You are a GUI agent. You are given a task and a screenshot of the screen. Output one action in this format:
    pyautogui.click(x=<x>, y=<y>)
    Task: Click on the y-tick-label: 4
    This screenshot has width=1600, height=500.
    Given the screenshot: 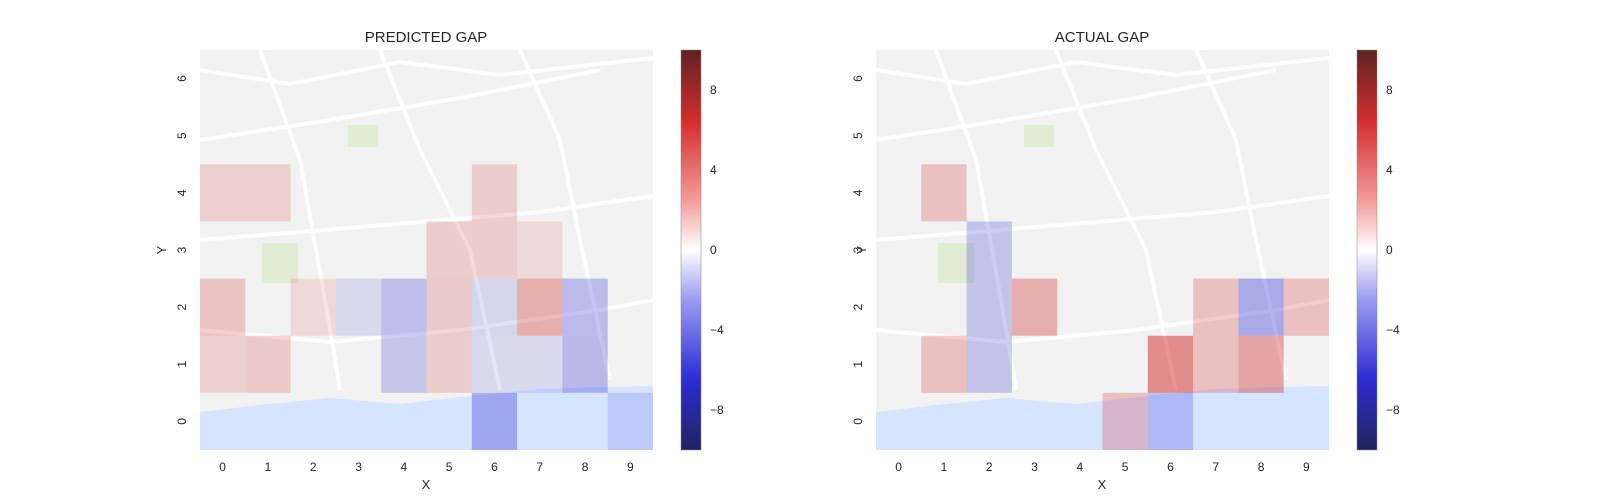 What is the action you would take?
    pyautogui.click(x=182, y=192)
    